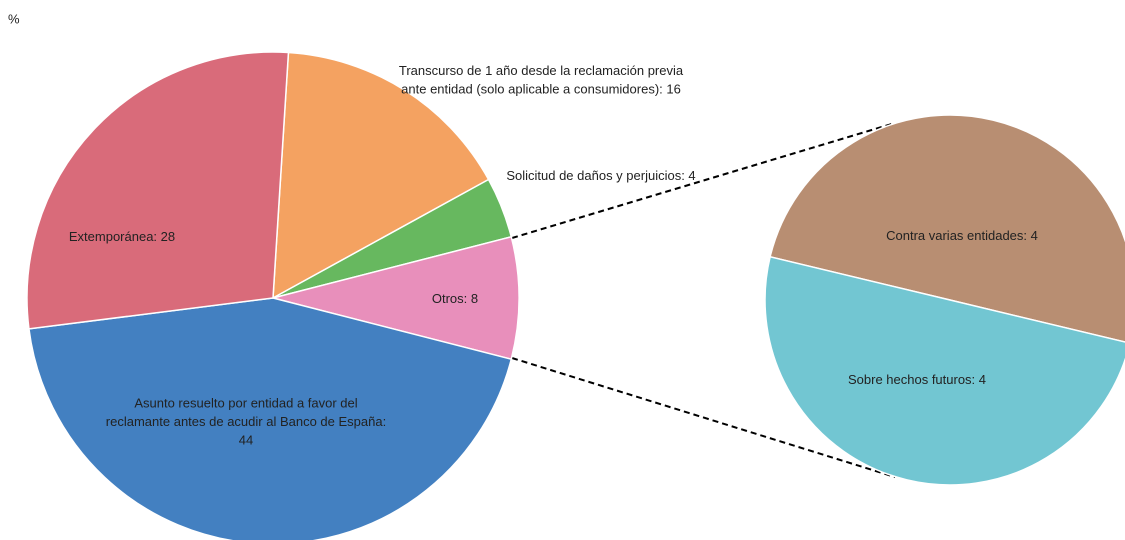 The image size is (1125, 540). What do you see at coordinates (600, 175) in the screenshot?
I see `data-label: Solicitud de daños y perjuicios: 4` at bounding box center [600, 175].